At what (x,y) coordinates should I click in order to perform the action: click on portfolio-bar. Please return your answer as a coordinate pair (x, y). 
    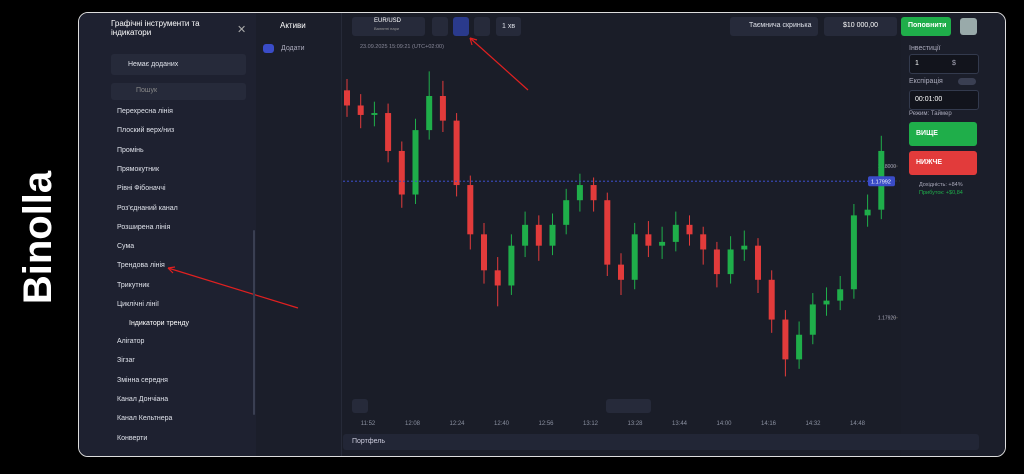
    Looking at the image, I should click on (661, 442).